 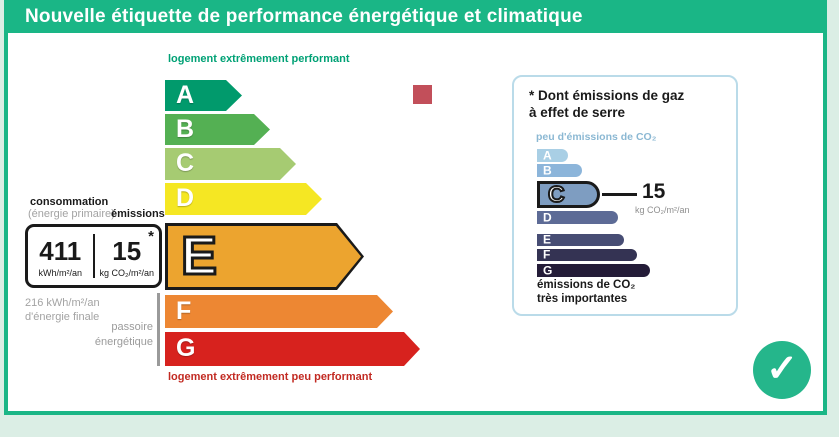 I want to click on co2-bar-C: C, so click(x=568, y=193).